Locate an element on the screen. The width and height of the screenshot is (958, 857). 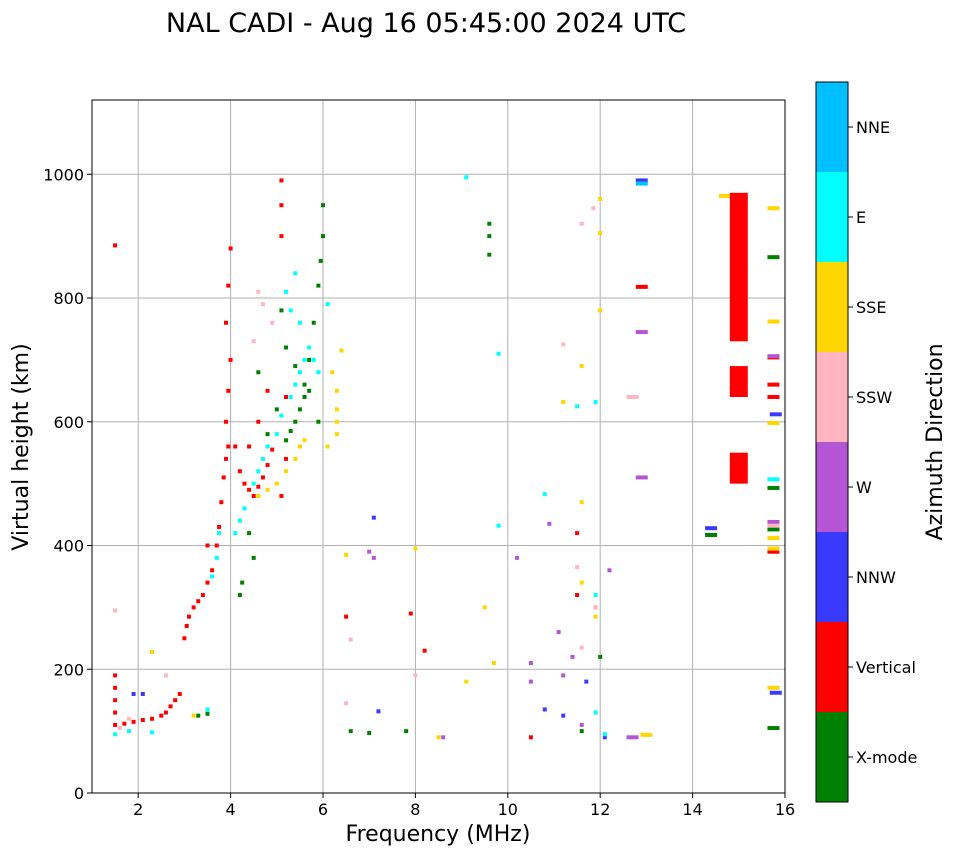
x-tick-label: 6 is located at coordinates (323, 809).